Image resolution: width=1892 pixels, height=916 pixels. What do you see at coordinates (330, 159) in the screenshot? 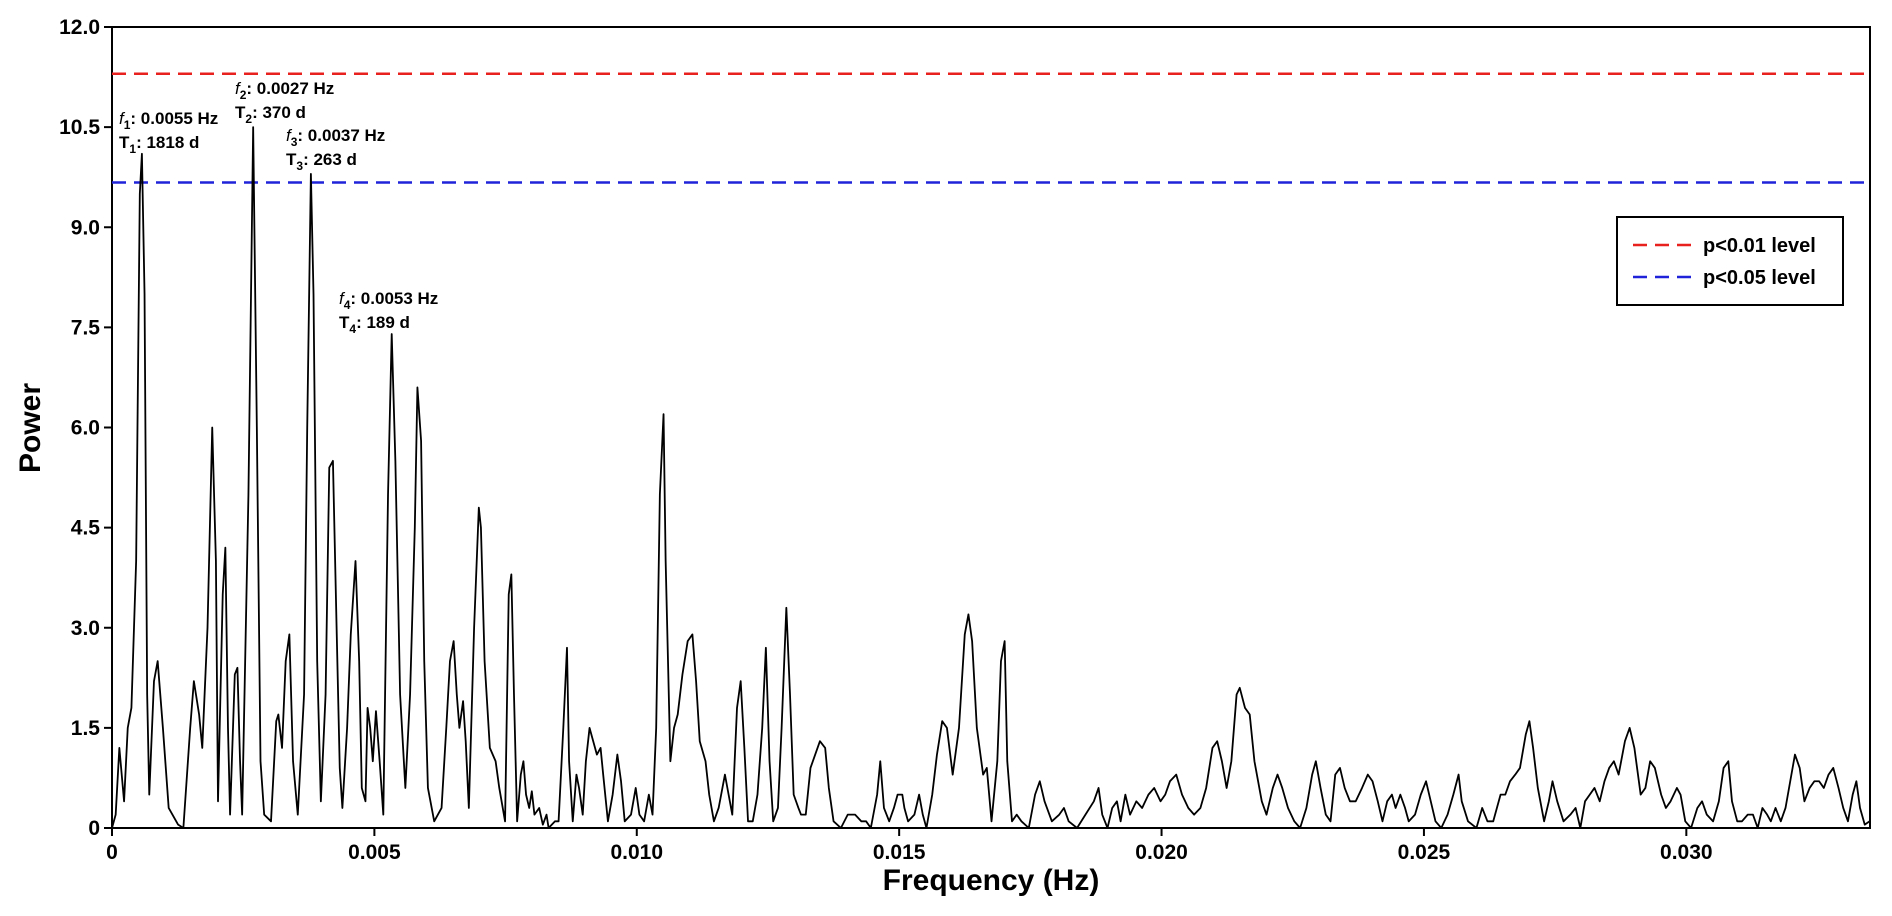
I see `annotation-value: : 263 d` at bounding box center [330, 159].